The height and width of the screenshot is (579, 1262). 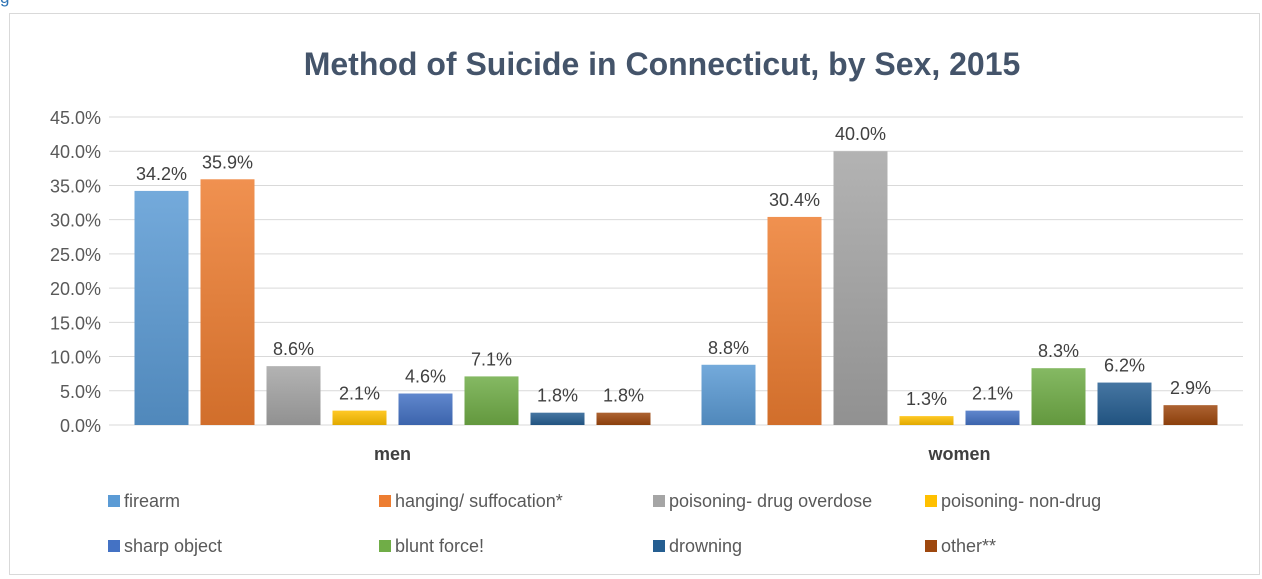 I want to click on data-label: 30.4%, so click(x=794, y=200).